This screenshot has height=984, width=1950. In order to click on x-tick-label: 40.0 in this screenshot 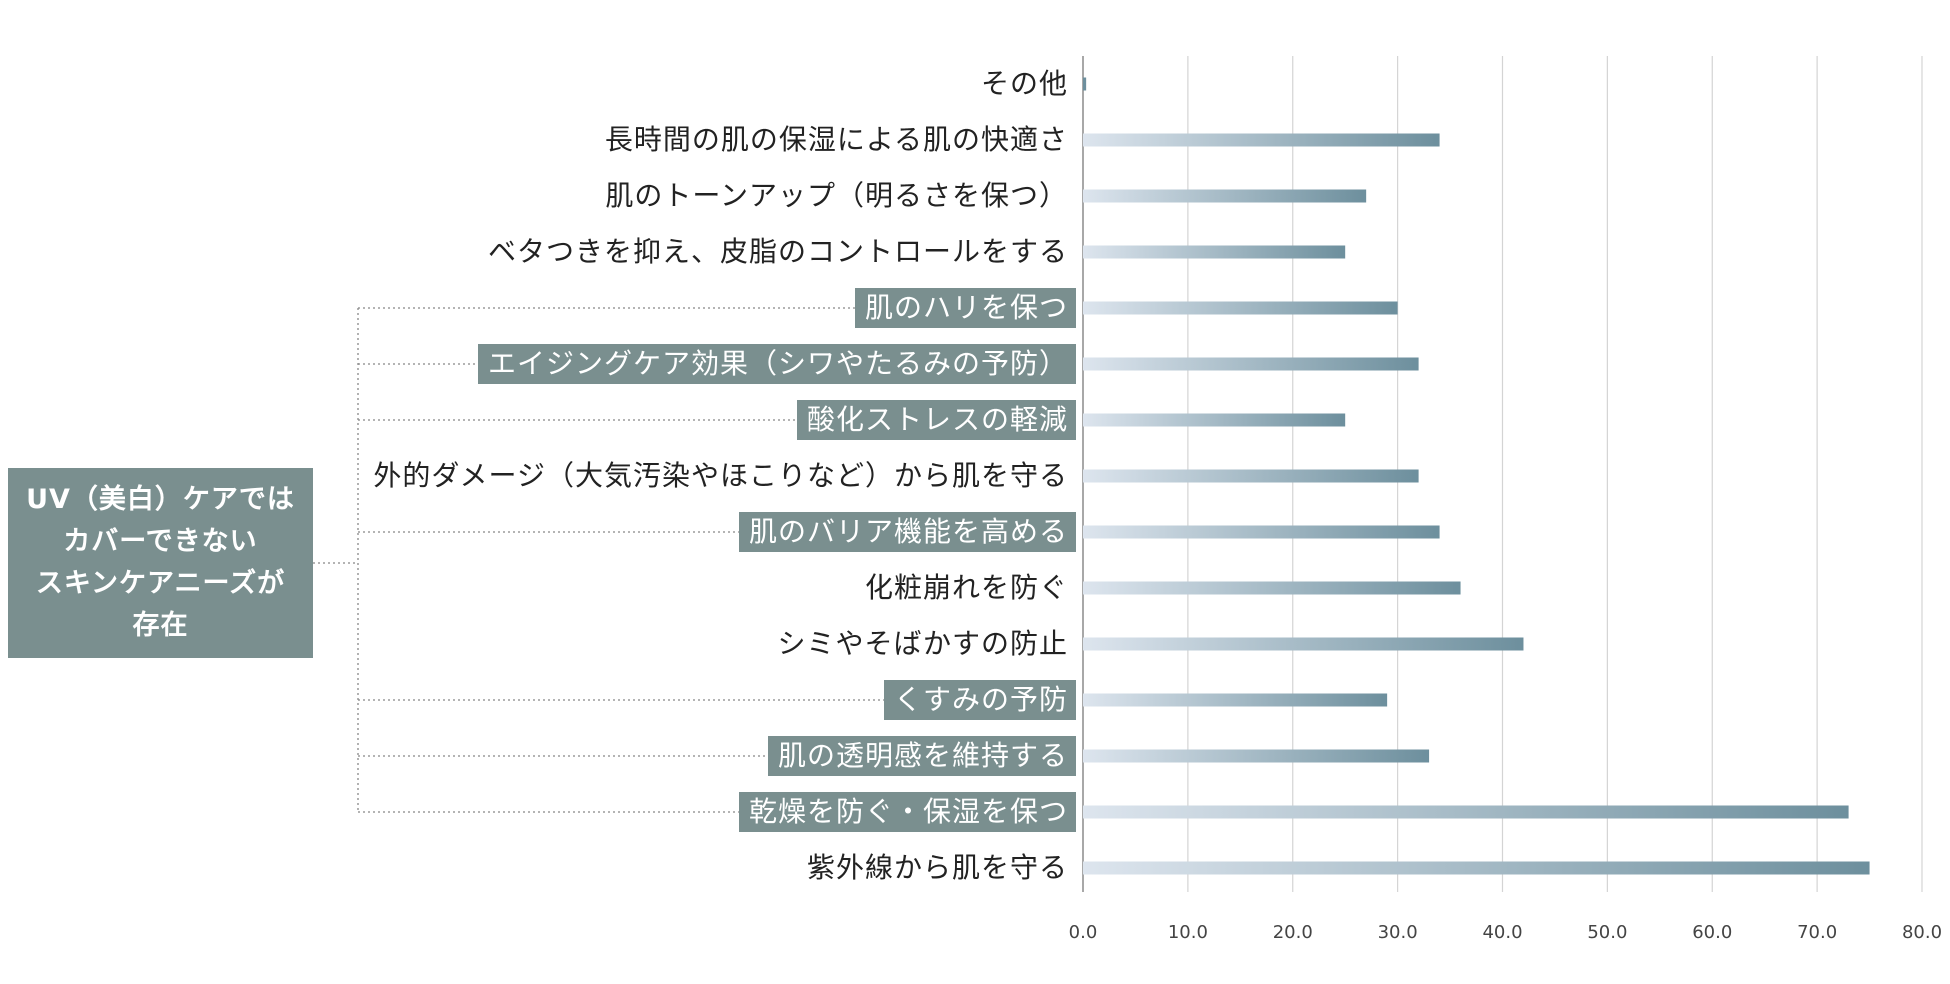, I will do `click(1502, 932)`.